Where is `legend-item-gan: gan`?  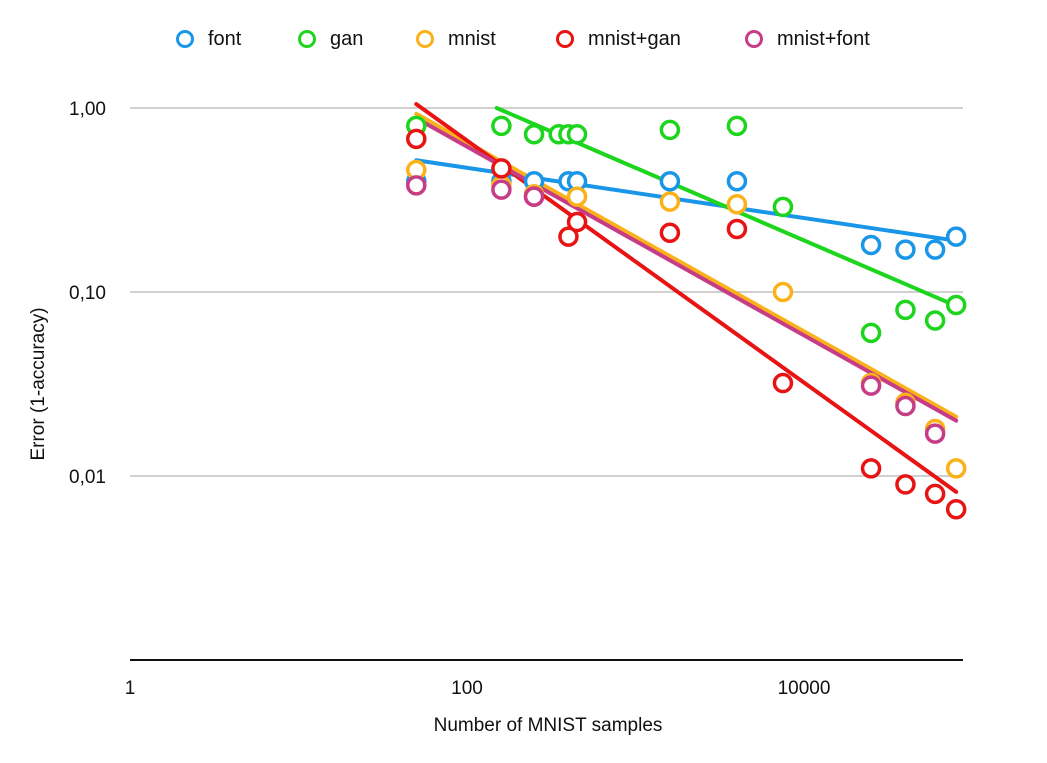
legend-item-gan: gan is located at coordinates (330, 39).